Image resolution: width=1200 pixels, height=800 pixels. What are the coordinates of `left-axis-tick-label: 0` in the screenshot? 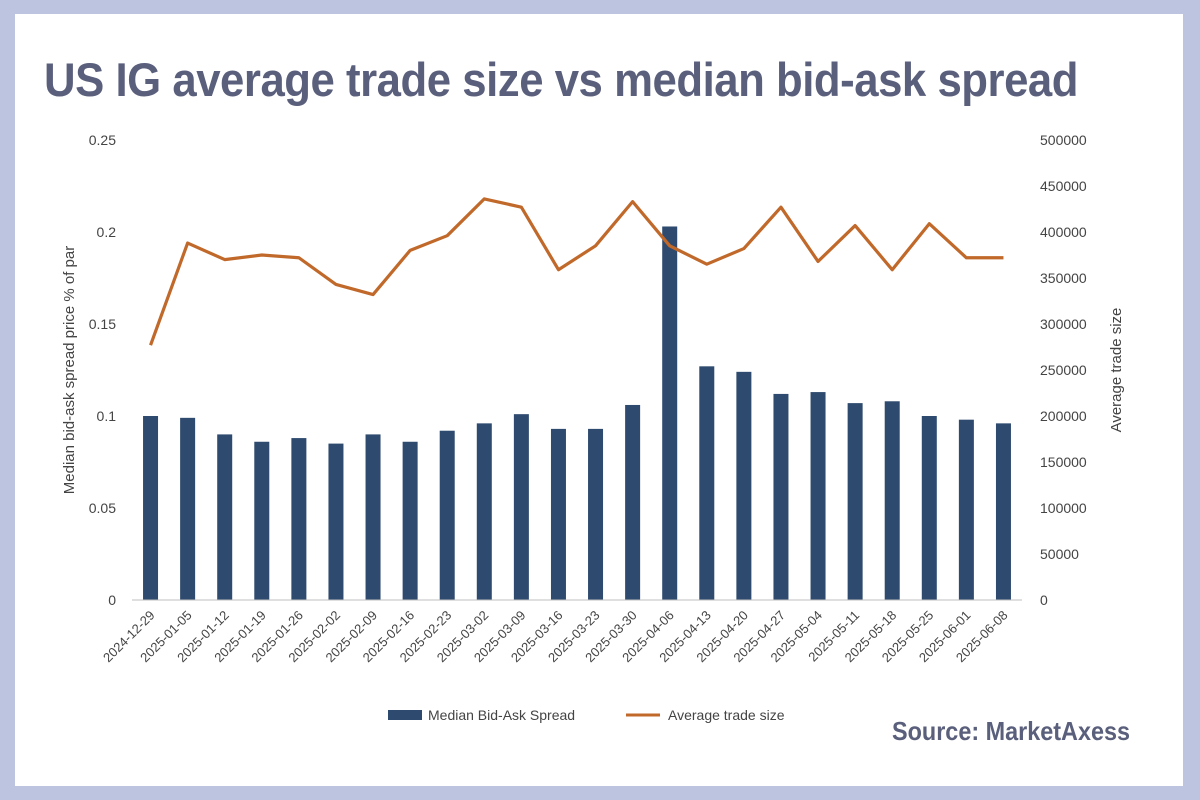 It's located at (112, 600).